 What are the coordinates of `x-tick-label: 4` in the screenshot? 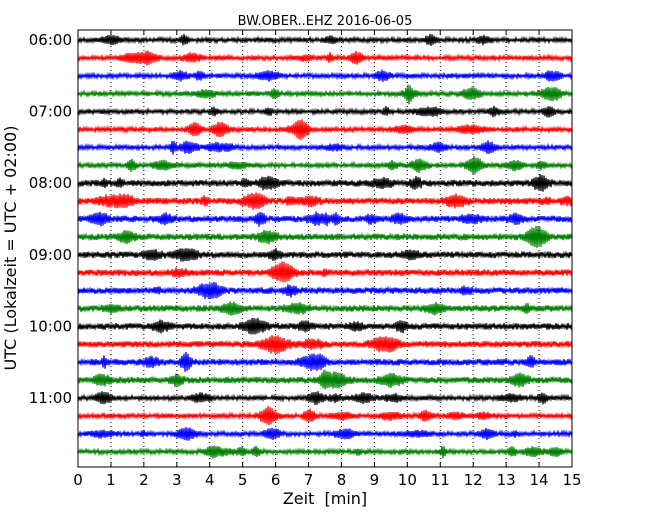 It's located at (210, 480).